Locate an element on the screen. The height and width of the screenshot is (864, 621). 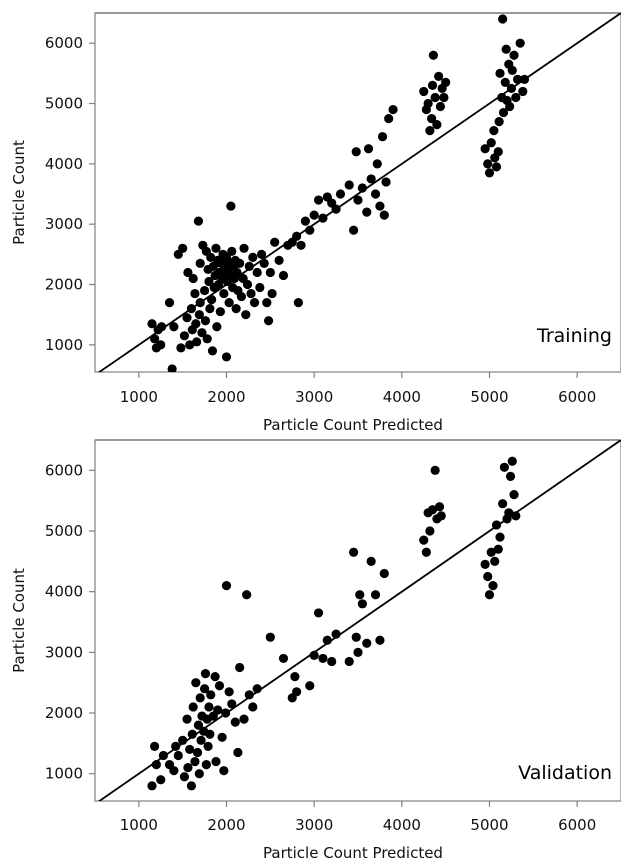
x-tick-label: 4000 is located at coordinates (402, 397).